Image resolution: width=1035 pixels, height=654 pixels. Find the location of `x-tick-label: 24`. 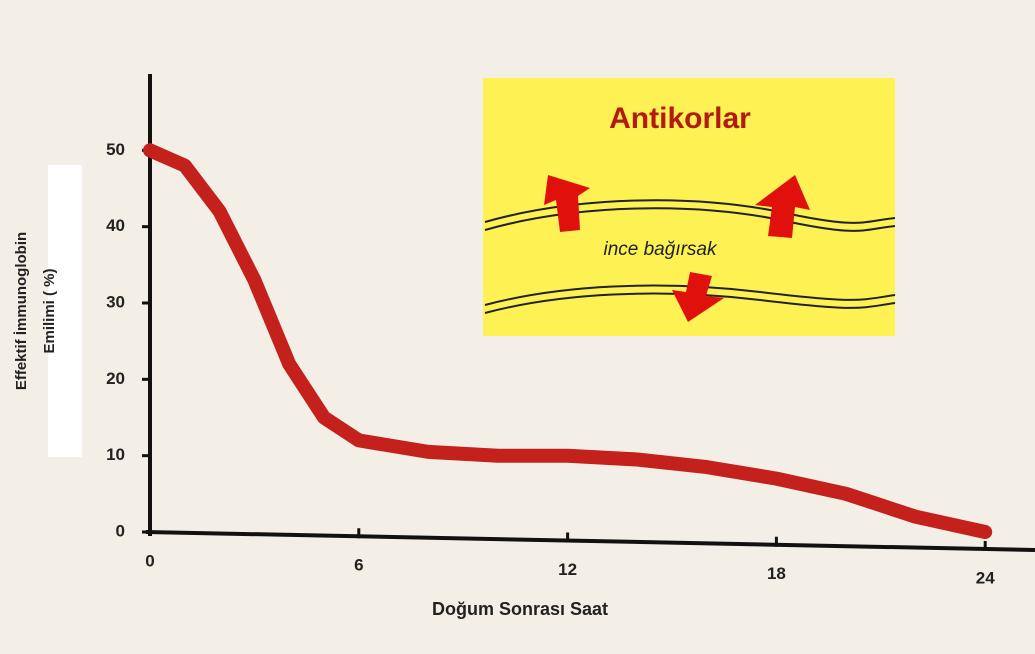

x-tick-label: 24 is located at coordinates (985, 577).